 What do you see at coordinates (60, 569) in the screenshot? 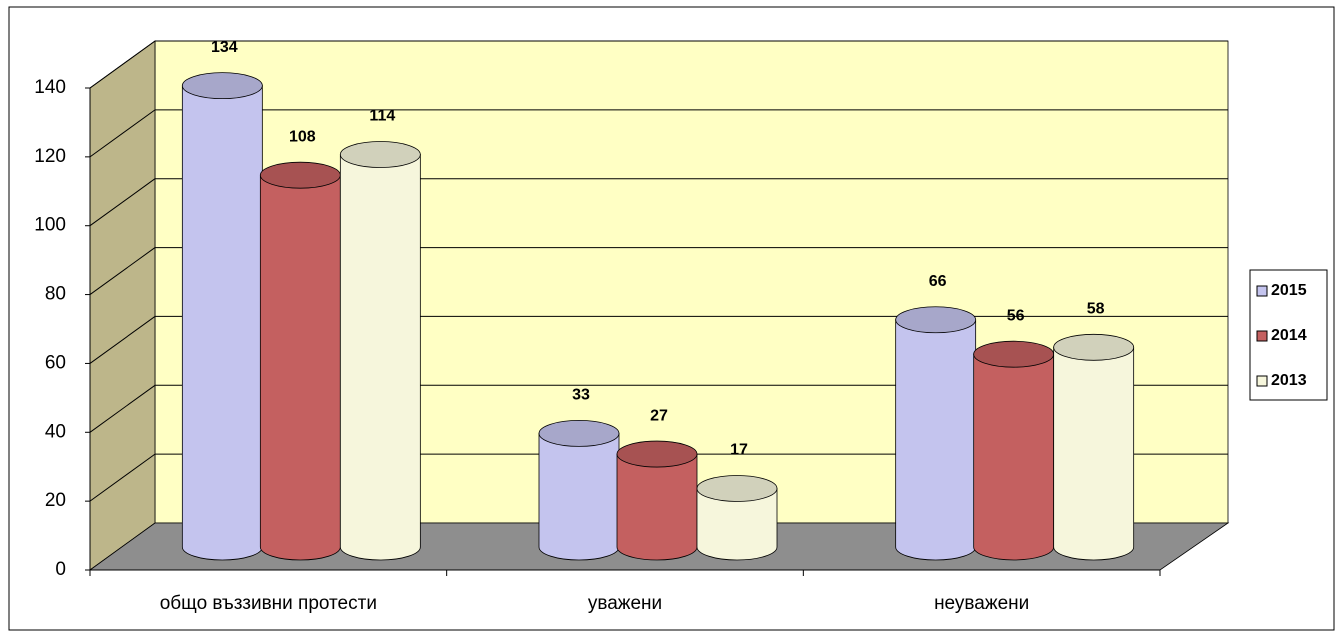
I see `y-tick-label: 0` at bounding box center [60, 569].